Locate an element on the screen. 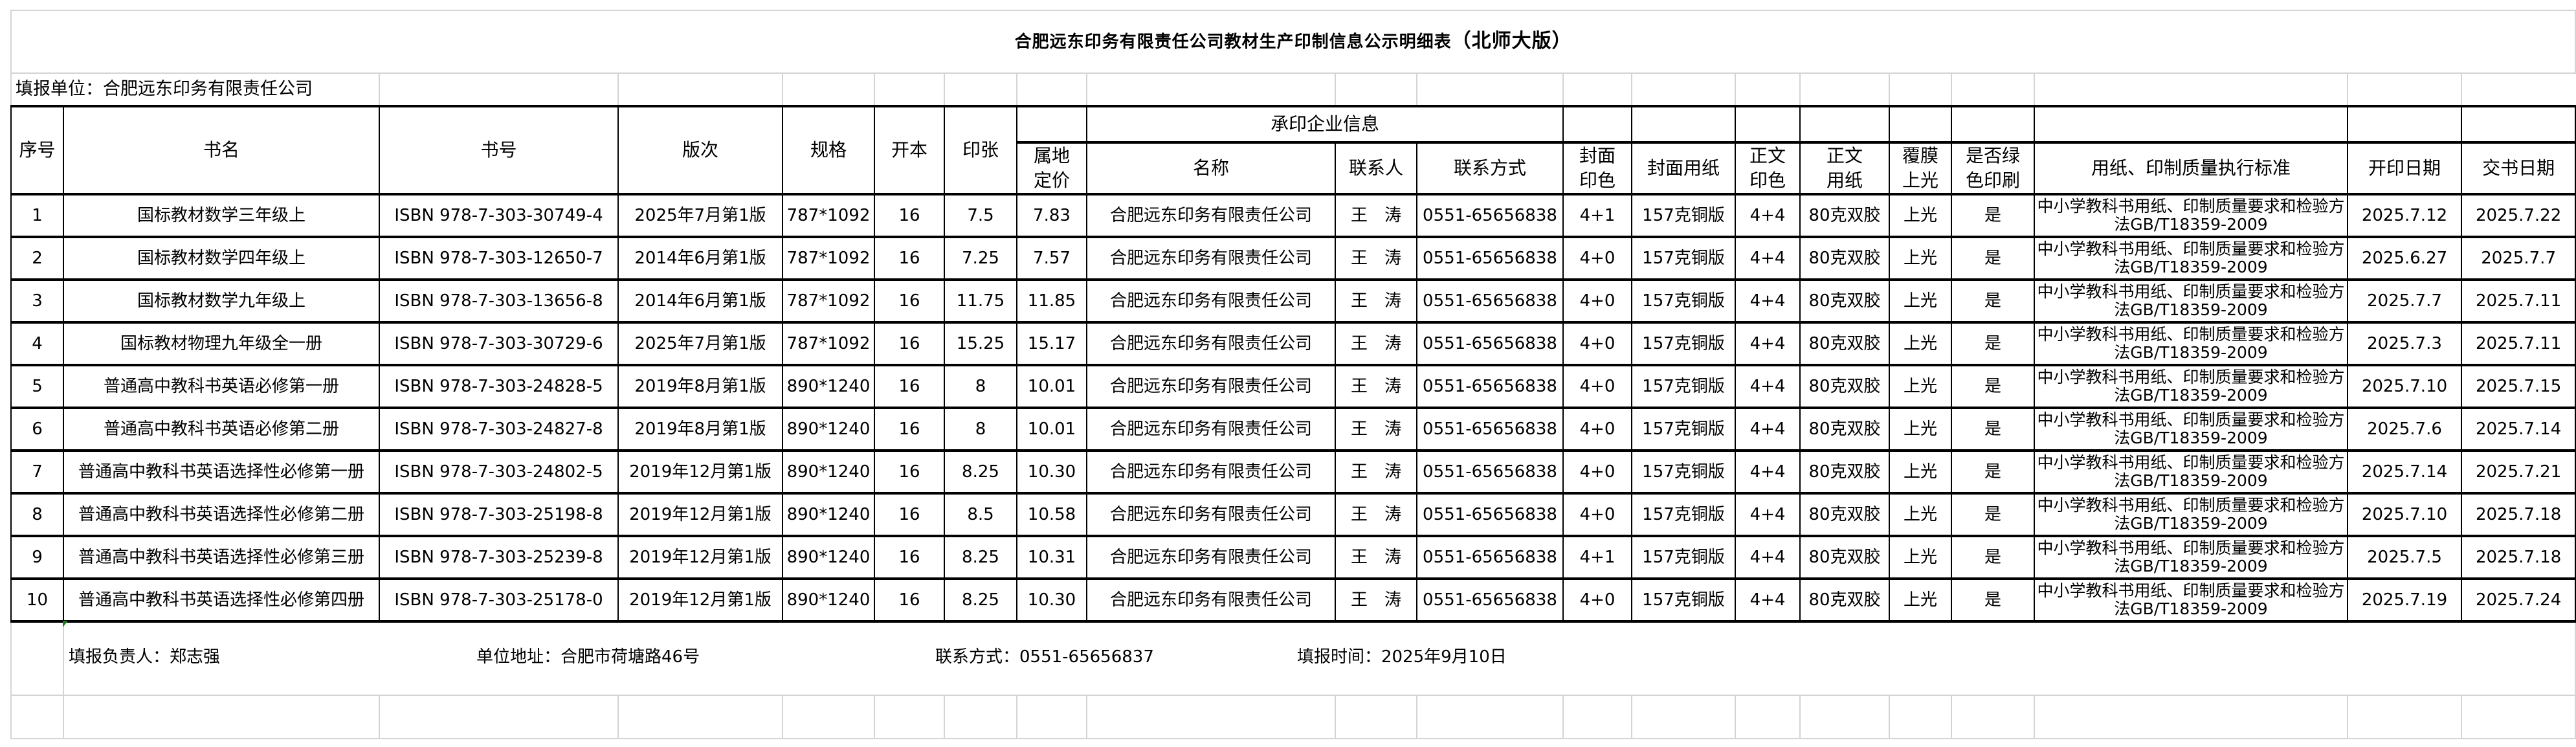  cell-edition: 2025年7月第1版 is located at coordinates (700, 343).